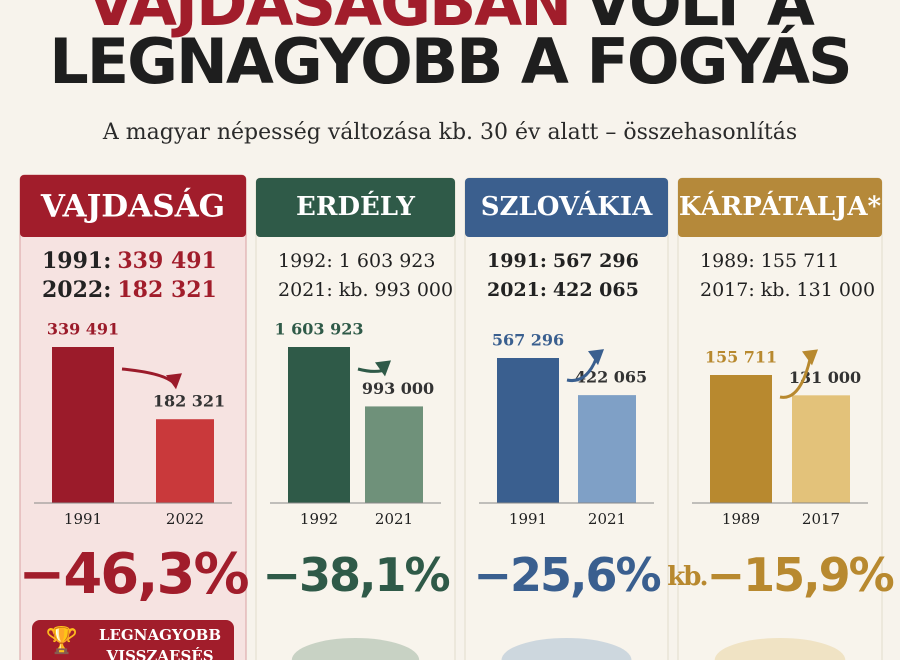 Image resolution: width=900 pixels, height=660 pixels. What do you see at coordinates (319, 519) in the screenshot?
I see `x-tick-label: 1992` at bounding box center [319, 519].